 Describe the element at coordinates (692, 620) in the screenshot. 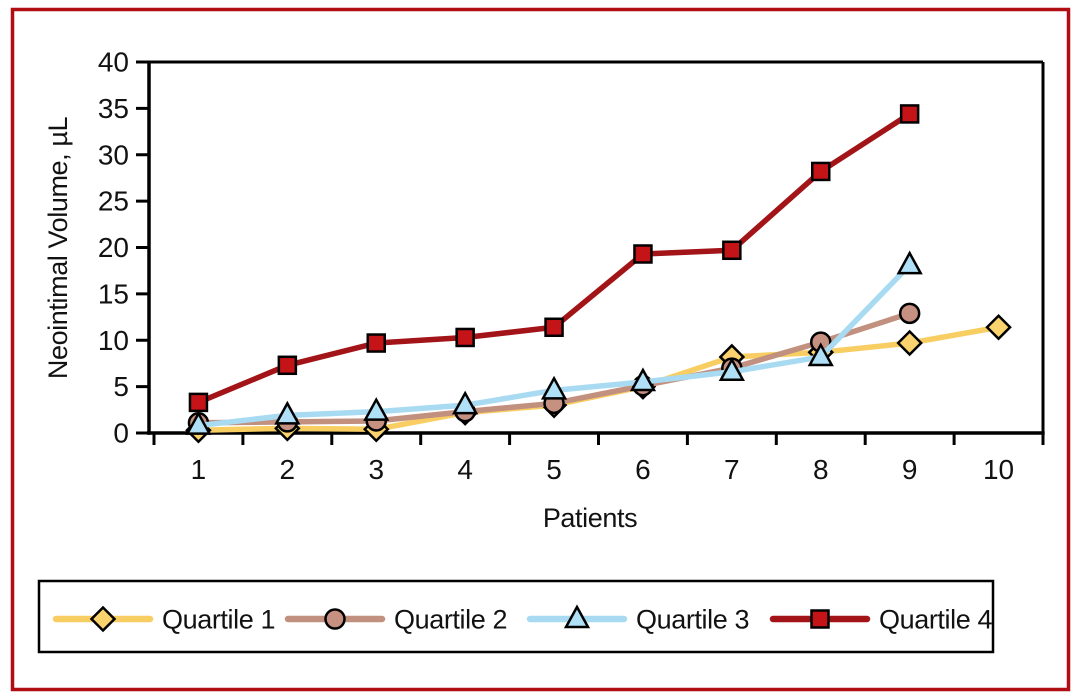

I see `legend-label-quartile-3: Quartile 3` at that location.